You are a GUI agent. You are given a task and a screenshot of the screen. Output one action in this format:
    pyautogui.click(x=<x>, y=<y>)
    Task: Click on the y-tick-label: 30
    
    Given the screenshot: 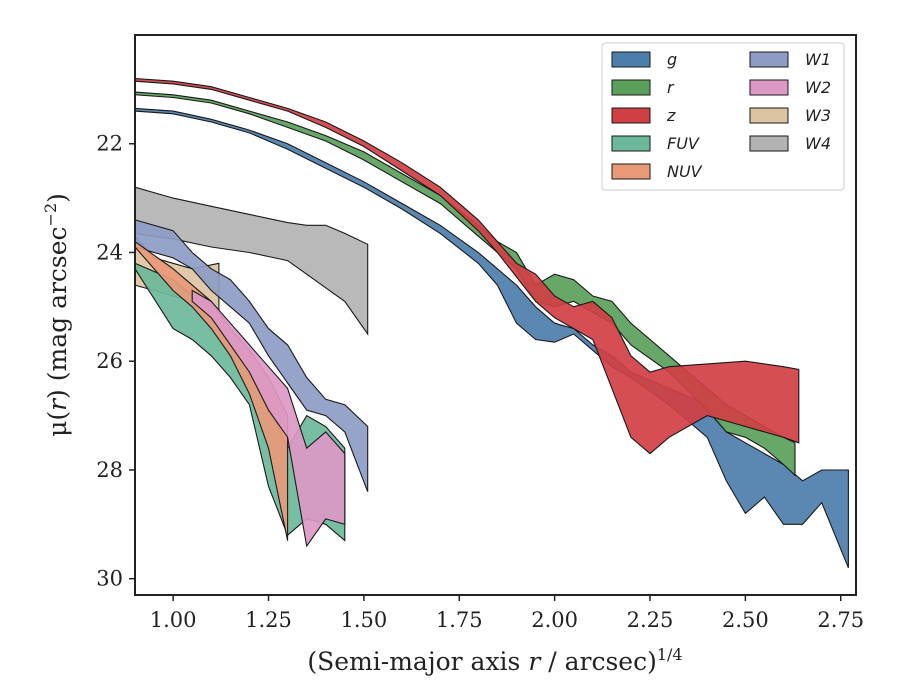 What is the action you would take?
    pyautogui.click(x=109, y=579)
    